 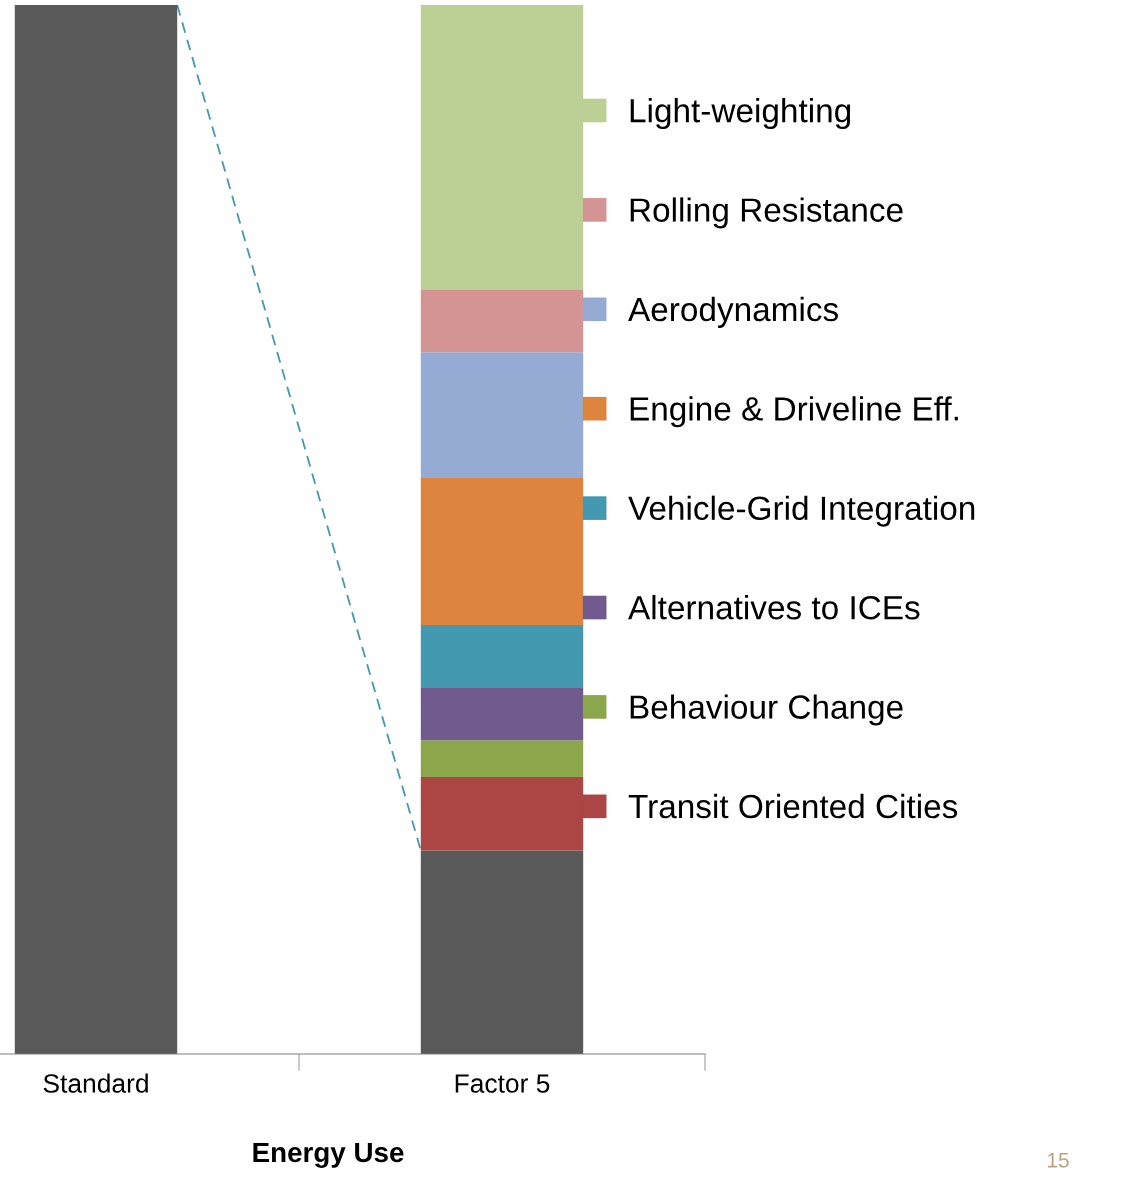 I want to click on x-tick-label: Standard, so click(x=95, y=1083).